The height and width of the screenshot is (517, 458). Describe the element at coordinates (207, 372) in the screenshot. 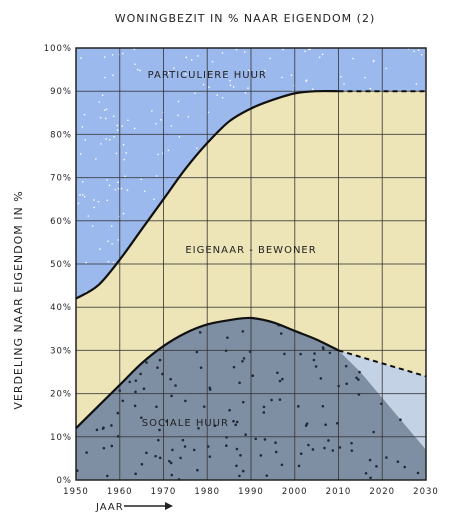

I see `line-sociale-huur` at that location.